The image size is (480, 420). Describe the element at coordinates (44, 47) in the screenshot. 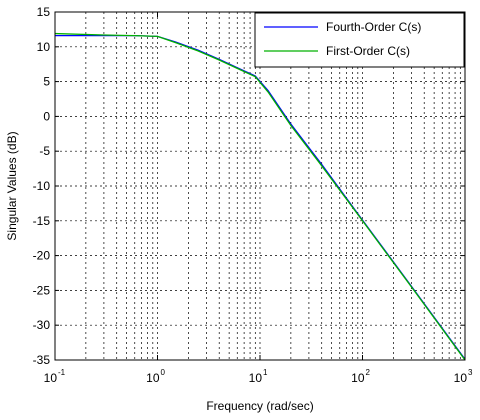

I see `y-tick-label: 10` at that location.